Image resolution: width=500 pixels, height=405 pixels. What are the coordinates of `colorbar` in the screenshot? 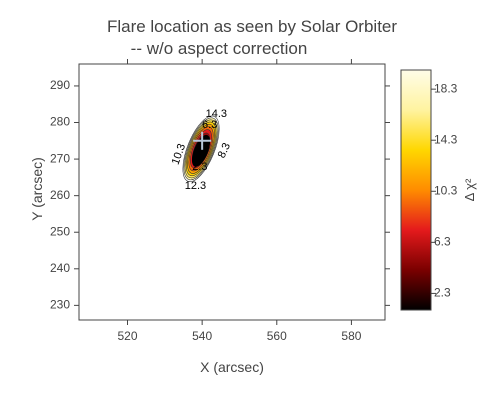 It's located at (416, 190).